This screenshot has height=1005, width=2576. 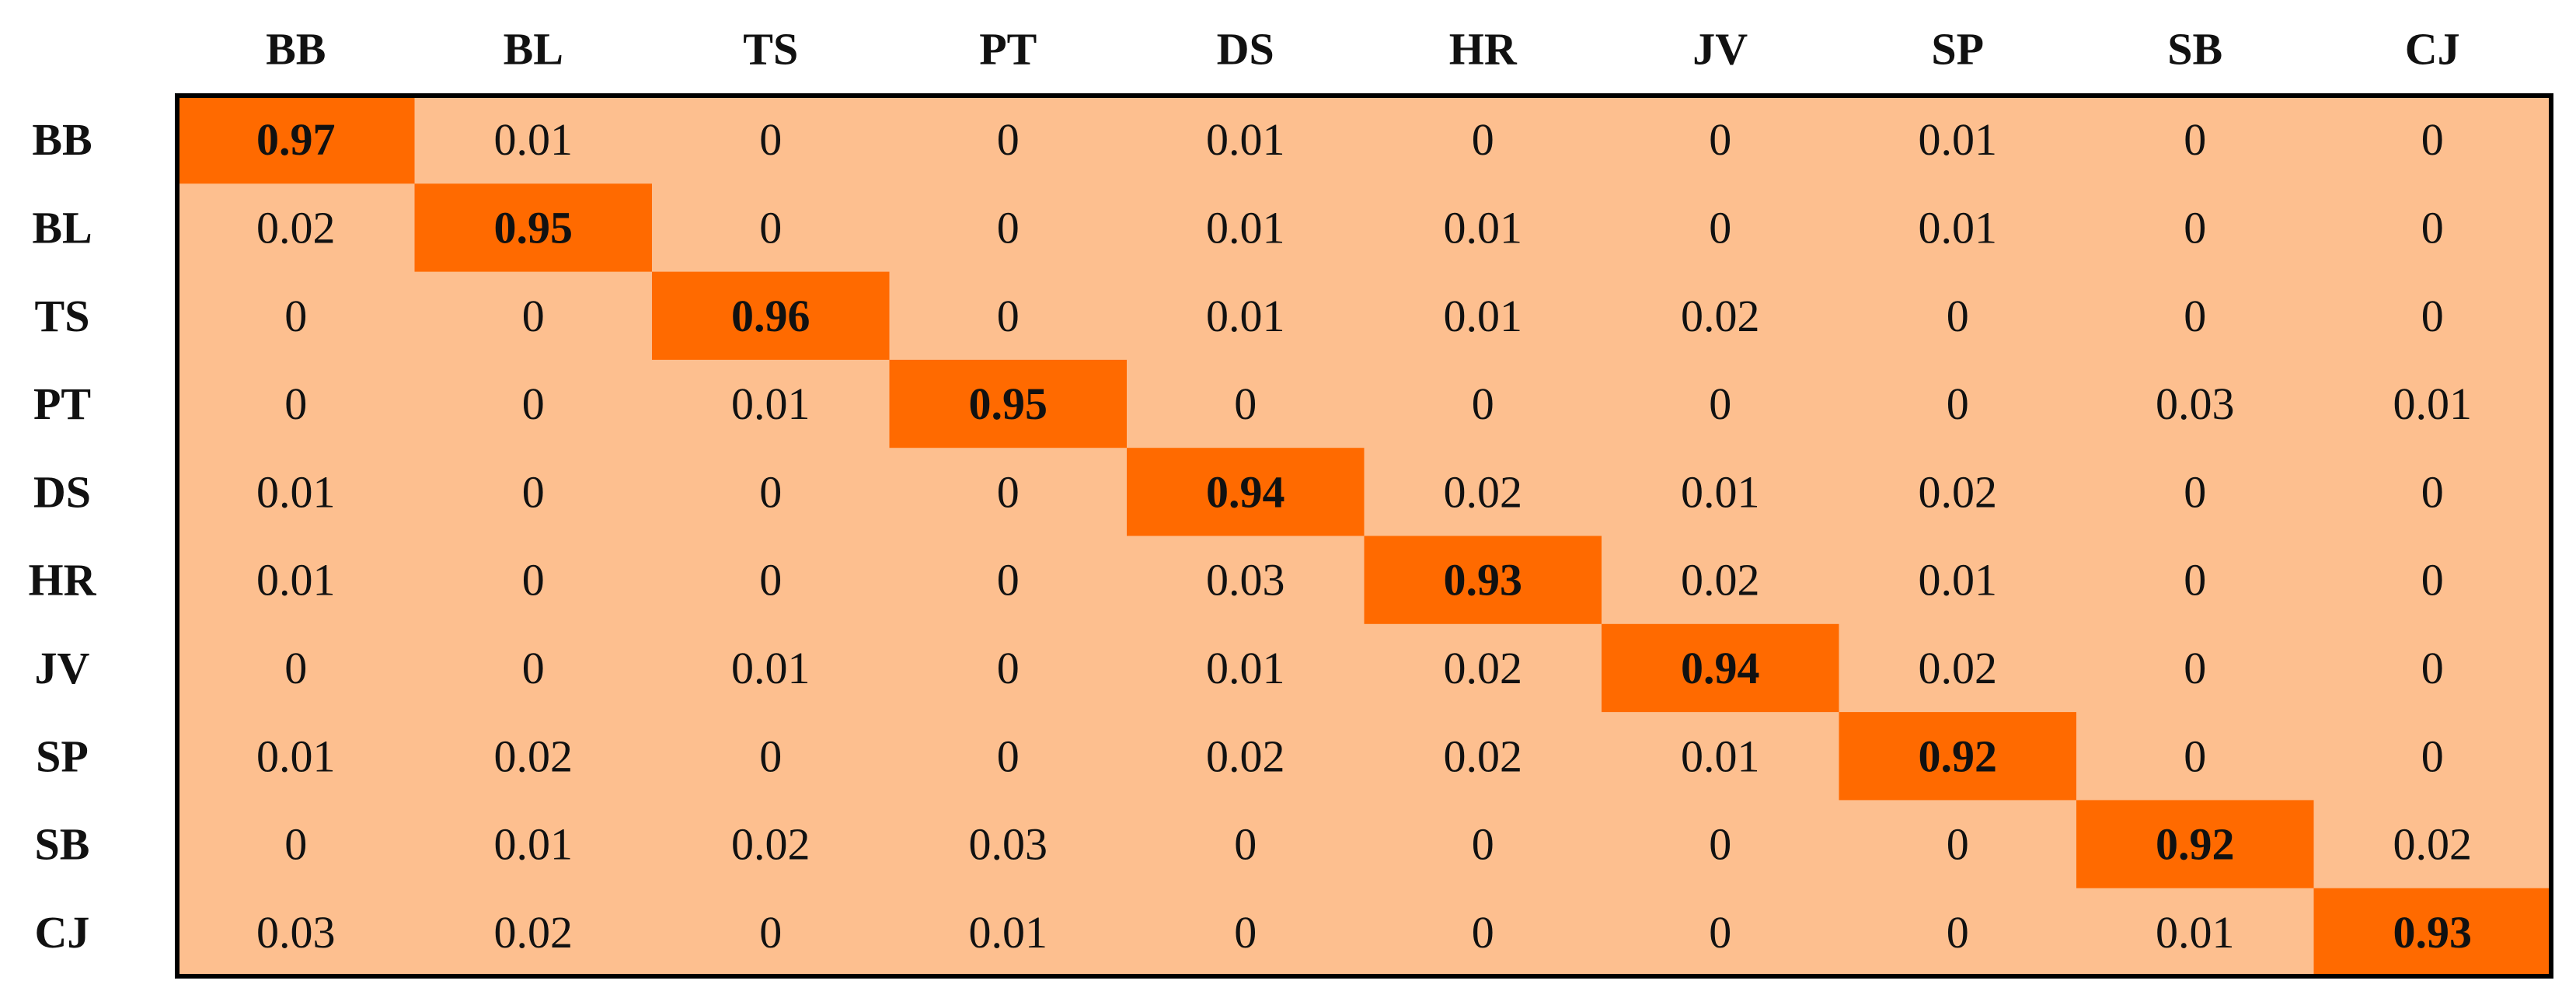 I want to click on column-header: JV, so click(x=1720, y=50).